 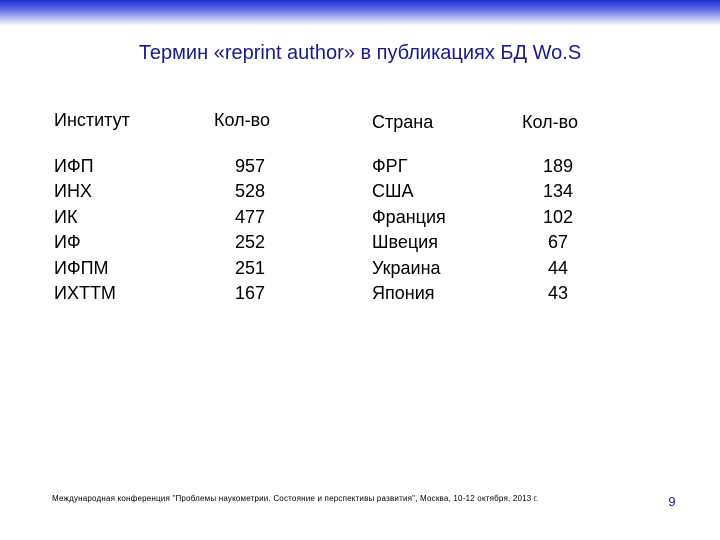 What do you see at coordinates (250, 166) in the screenshot?
I see `institute-count: 957` at bounding box center [250, 166].